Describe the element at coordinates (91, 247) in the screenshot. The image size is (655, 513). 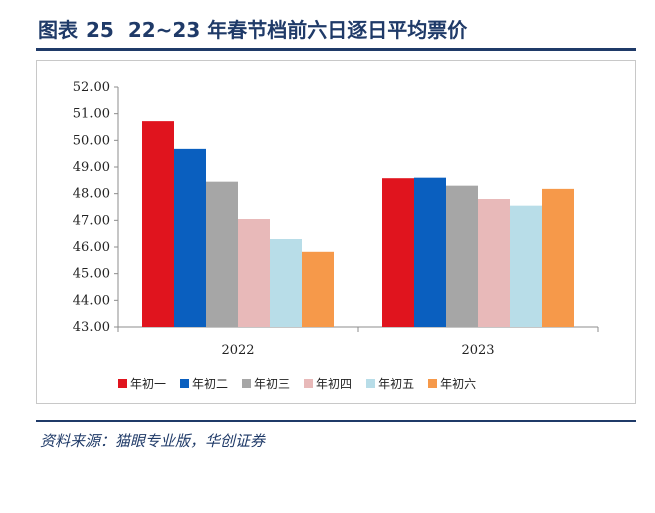
I see `y-tick-label: 46.00` at that location.